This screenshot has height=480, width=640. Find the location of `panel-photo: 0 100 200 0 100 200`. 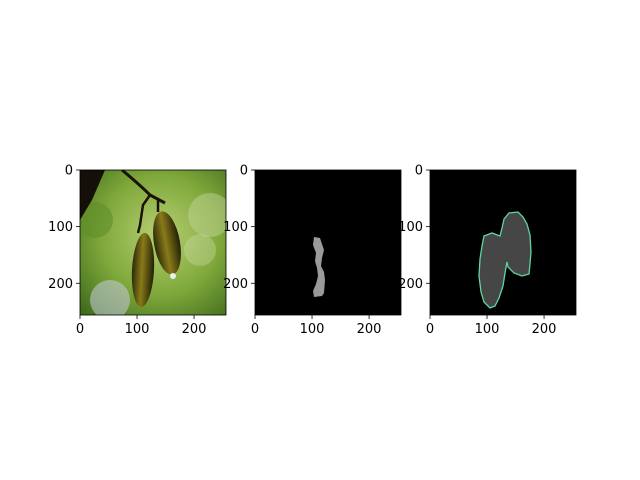

panel-photo: 0 100 200 0 100 200 is located at coordinates (137, 251).